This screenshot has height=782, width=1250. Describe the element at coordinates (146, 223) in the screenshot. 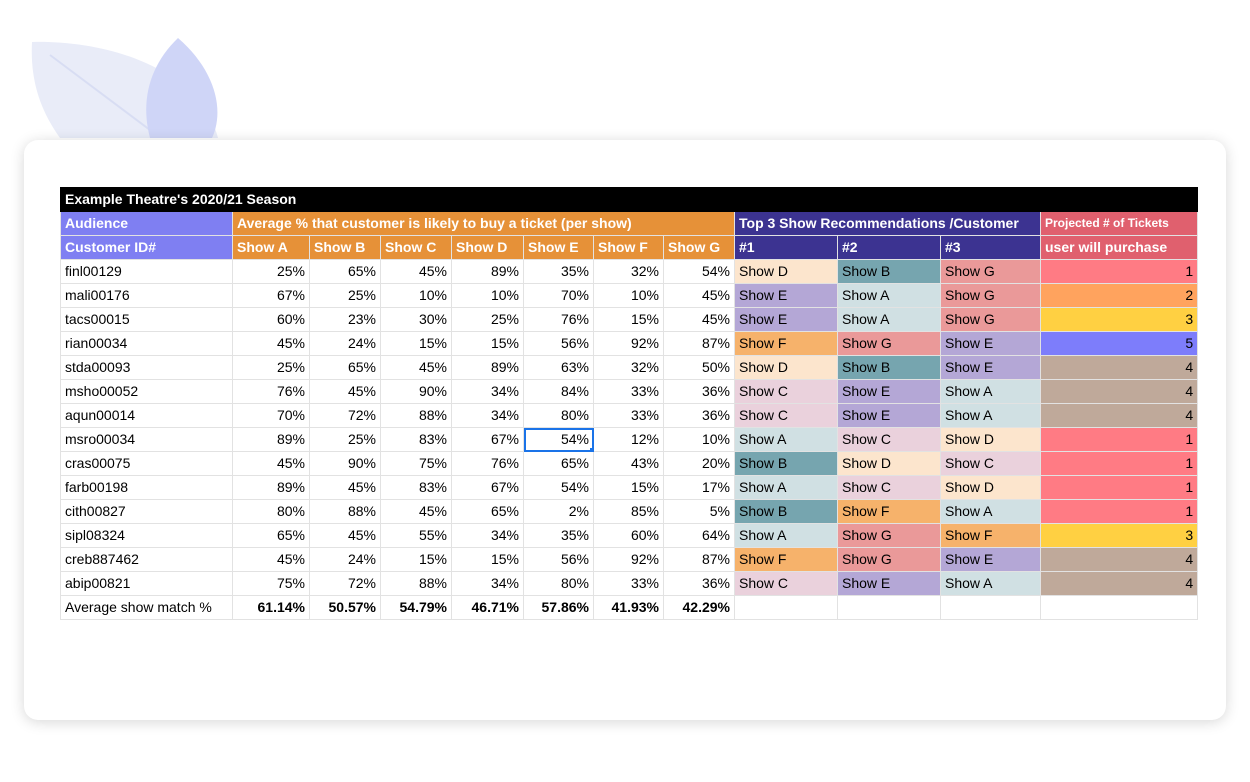

I see `group-header: Audience` at that location.